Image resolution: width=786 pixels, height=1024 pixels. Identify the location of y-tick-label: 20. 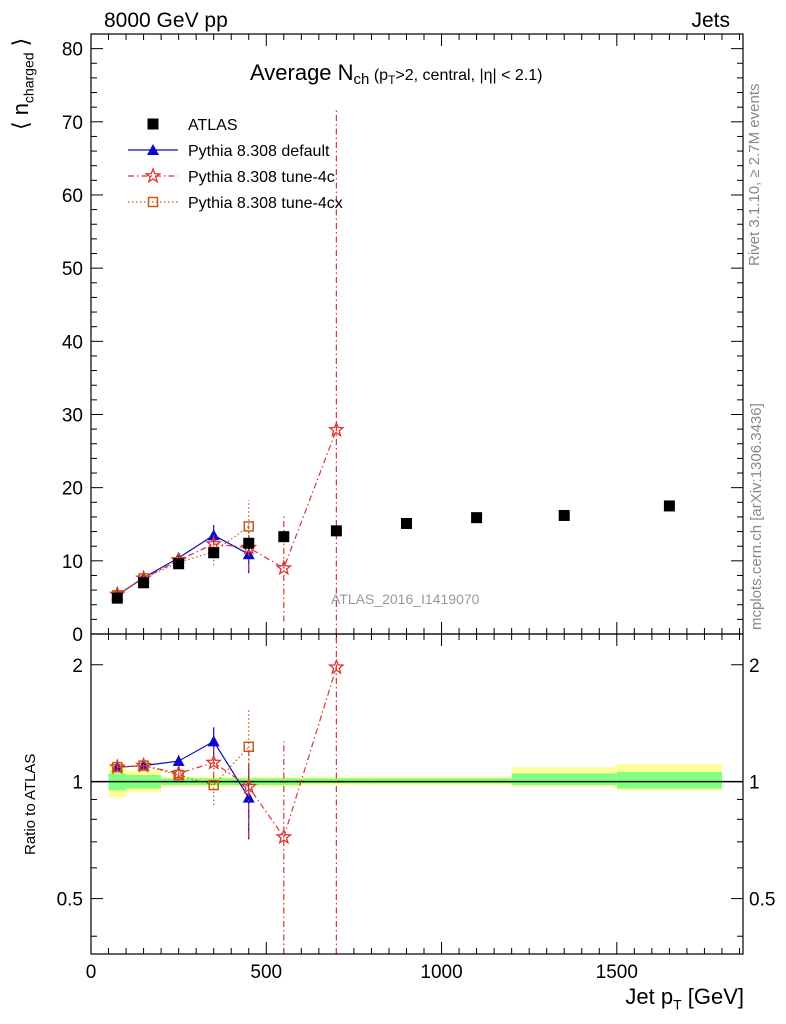
(72, 489).